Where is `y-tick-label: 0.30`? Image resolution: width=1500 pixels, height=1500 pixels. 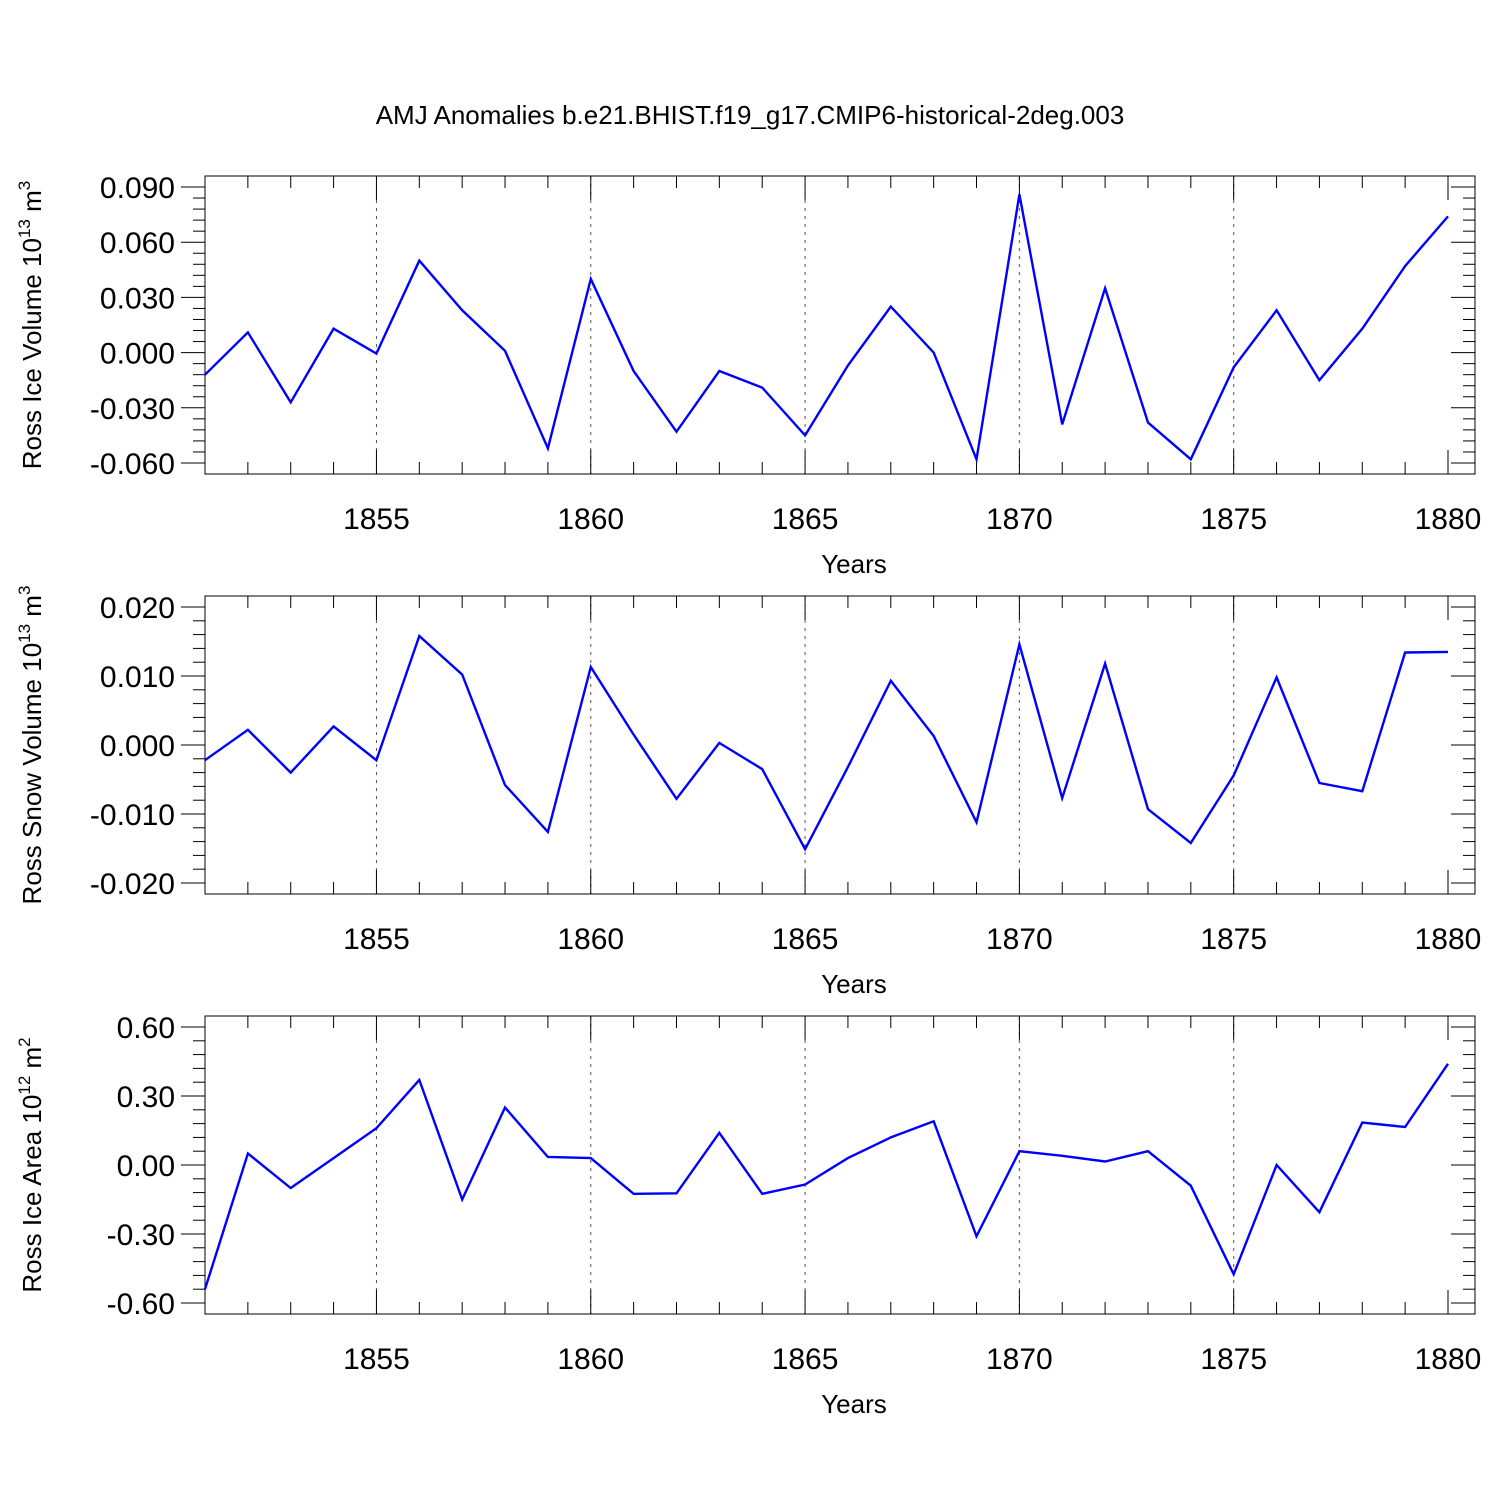
y-tick-label: 0.30 is located at coordinates (146, 1097).